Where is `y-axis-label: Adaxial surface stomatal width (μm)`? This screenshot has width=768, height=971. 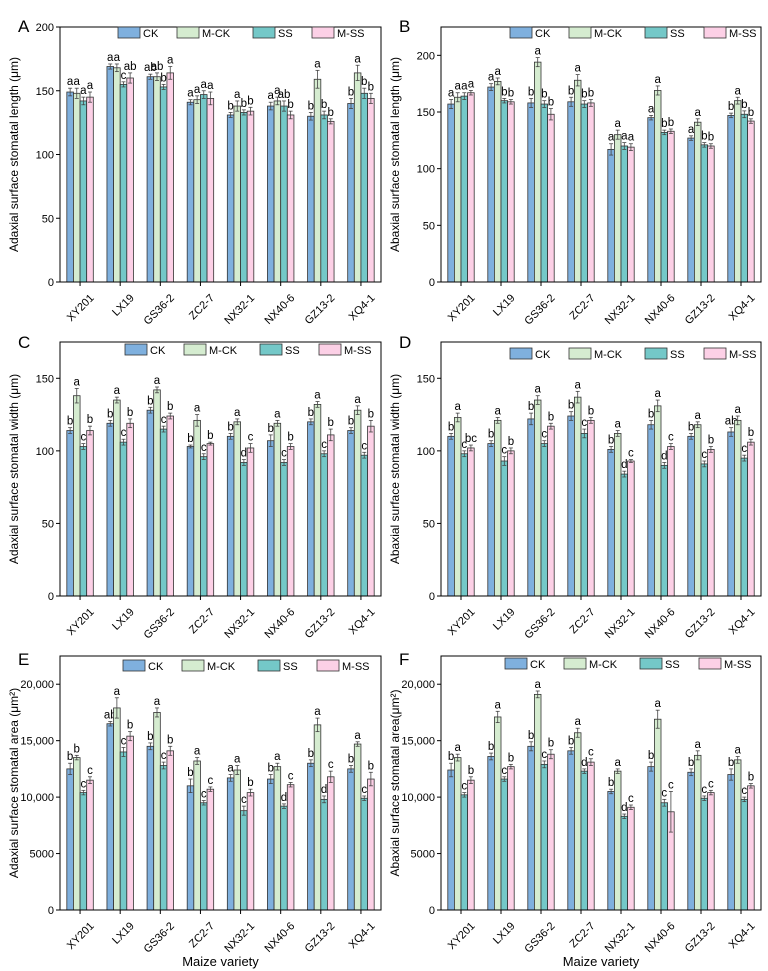 y-axis-label: Adaxial surface stomatal width (μm) is located at coordinates (14, 469).